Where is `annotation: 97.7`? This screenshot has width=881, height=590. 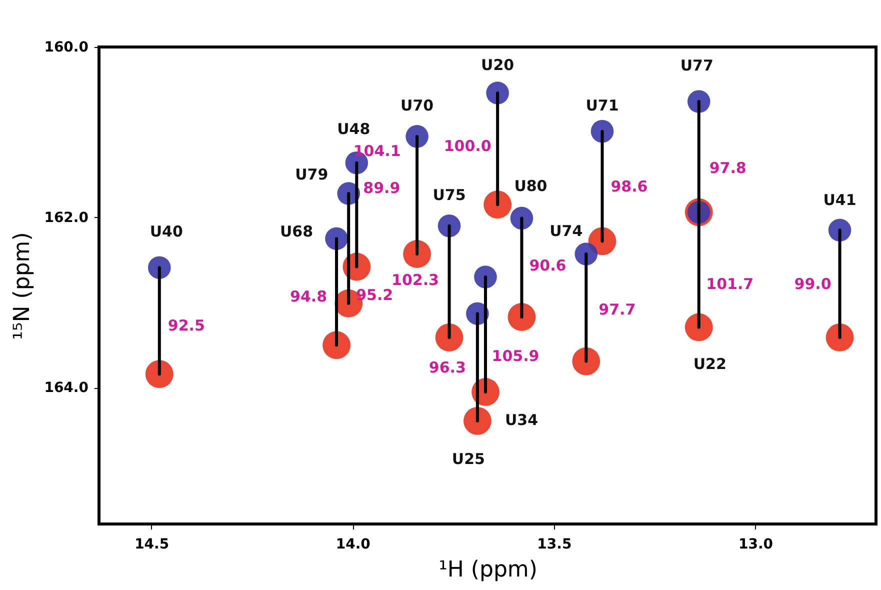 annotation: 97.7 is located at coordinates (617, 309).